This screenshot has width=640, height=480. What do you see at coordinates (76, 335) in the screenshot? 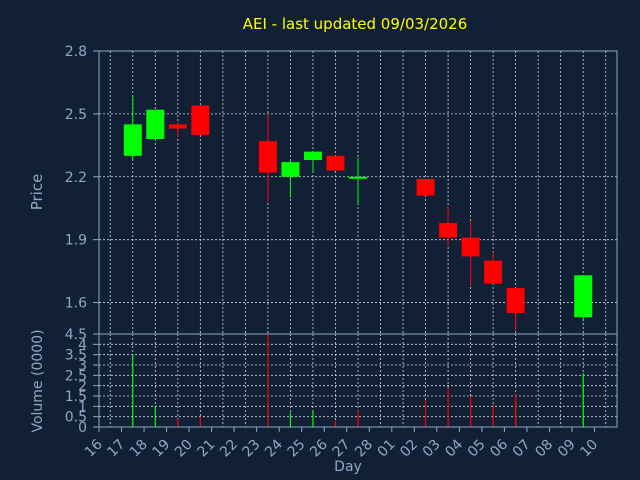
I see `volume-y-tick-label: 4.5` at bounding box center [76, 335].